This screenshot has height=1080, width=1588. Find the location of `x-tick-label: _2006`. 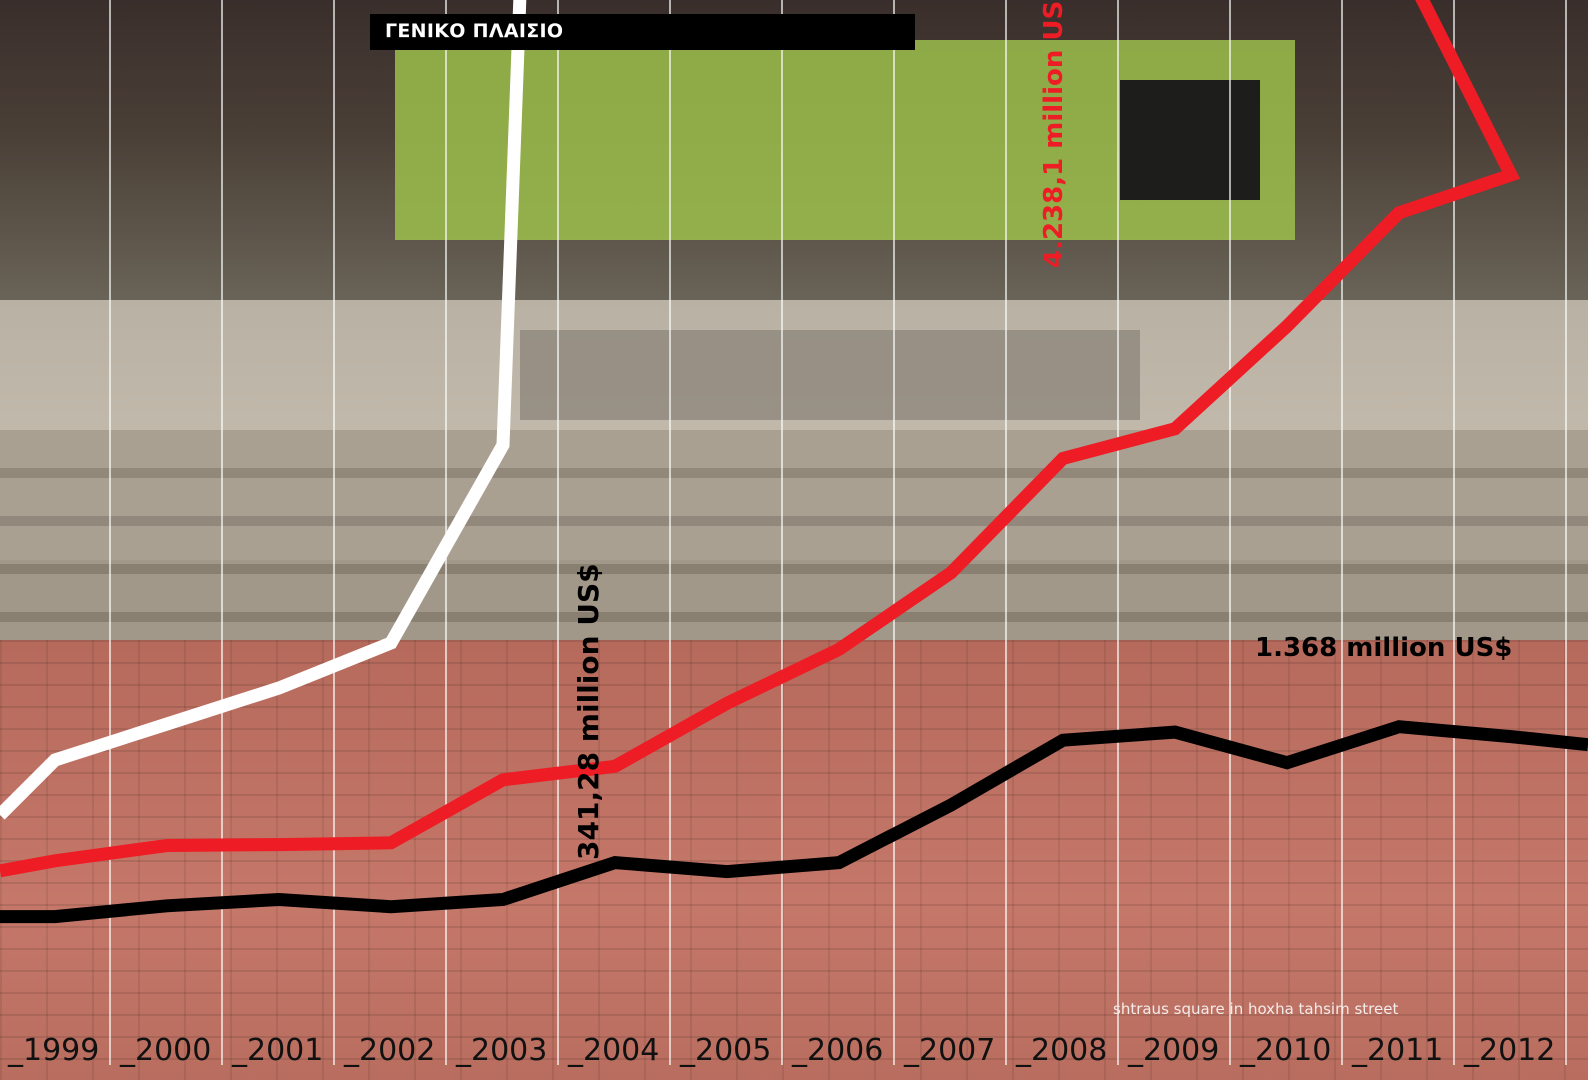

x-tick-label: _2006 is located at coordinates (837, 1050).